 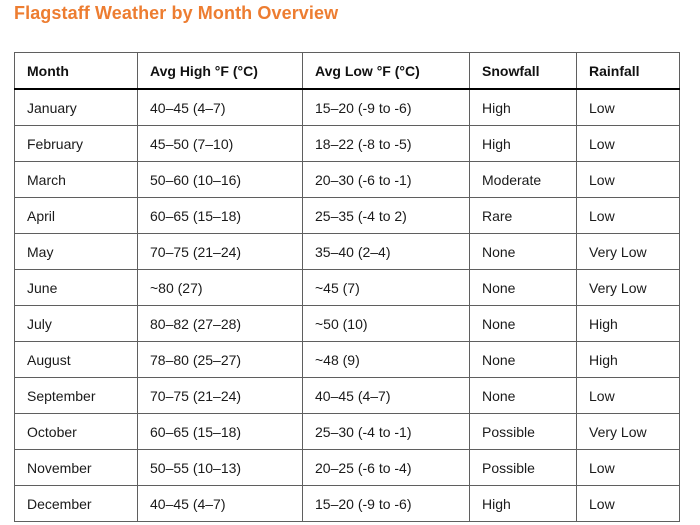 I want to click on column-header-snowfall: Snowfall, so click(x=523, y=71).